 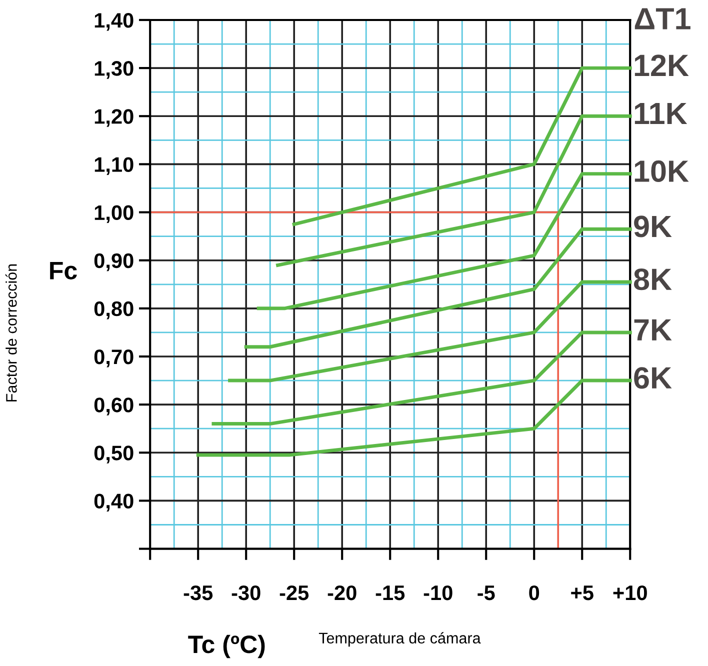 What do you see at coordinates (114, 262) in the screenshot?
I see `y-tick-label: 0,90` at bounding box center [114, 262].